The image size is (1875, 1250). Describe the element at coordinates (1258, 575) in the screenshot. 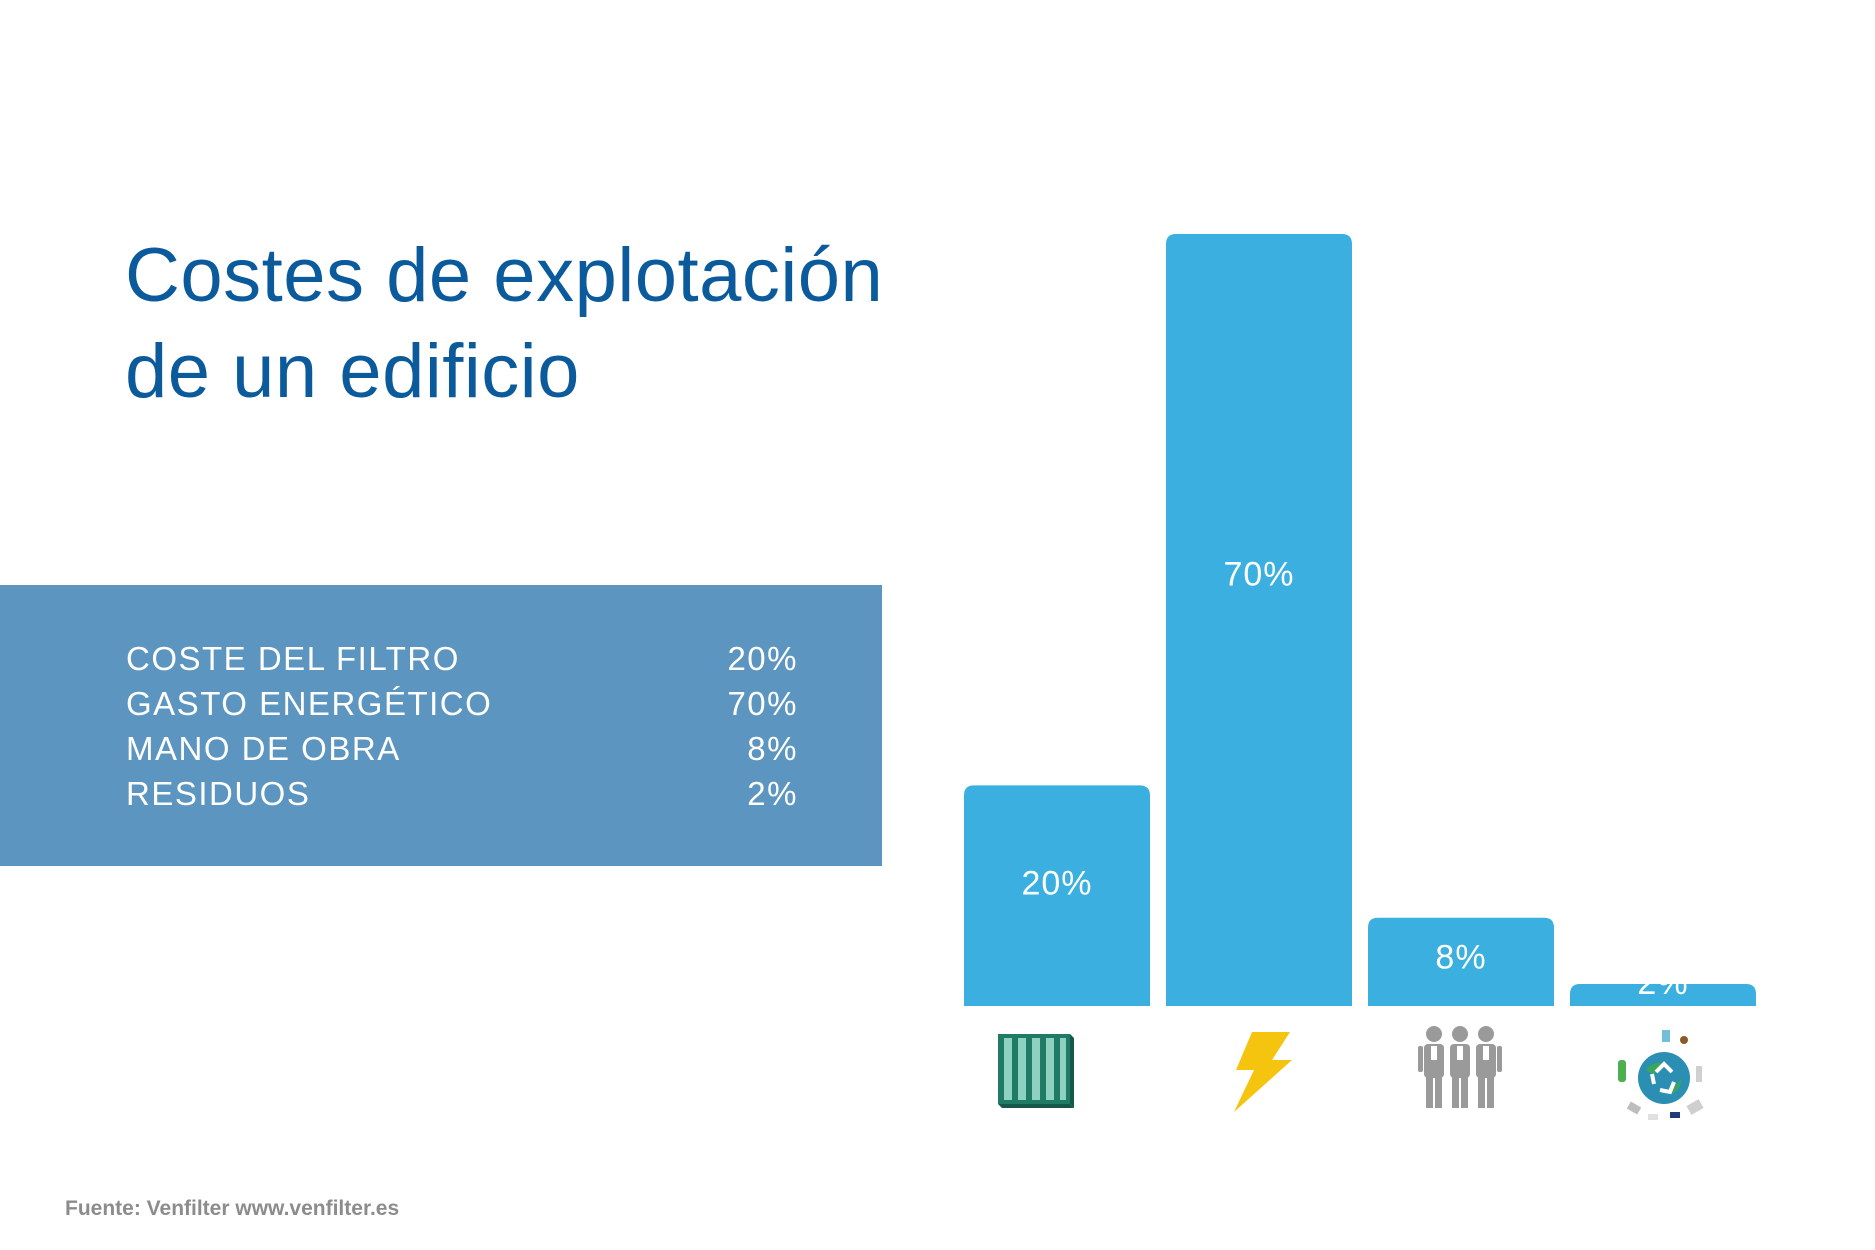

I see `bar-value-label: 70%` at that location.